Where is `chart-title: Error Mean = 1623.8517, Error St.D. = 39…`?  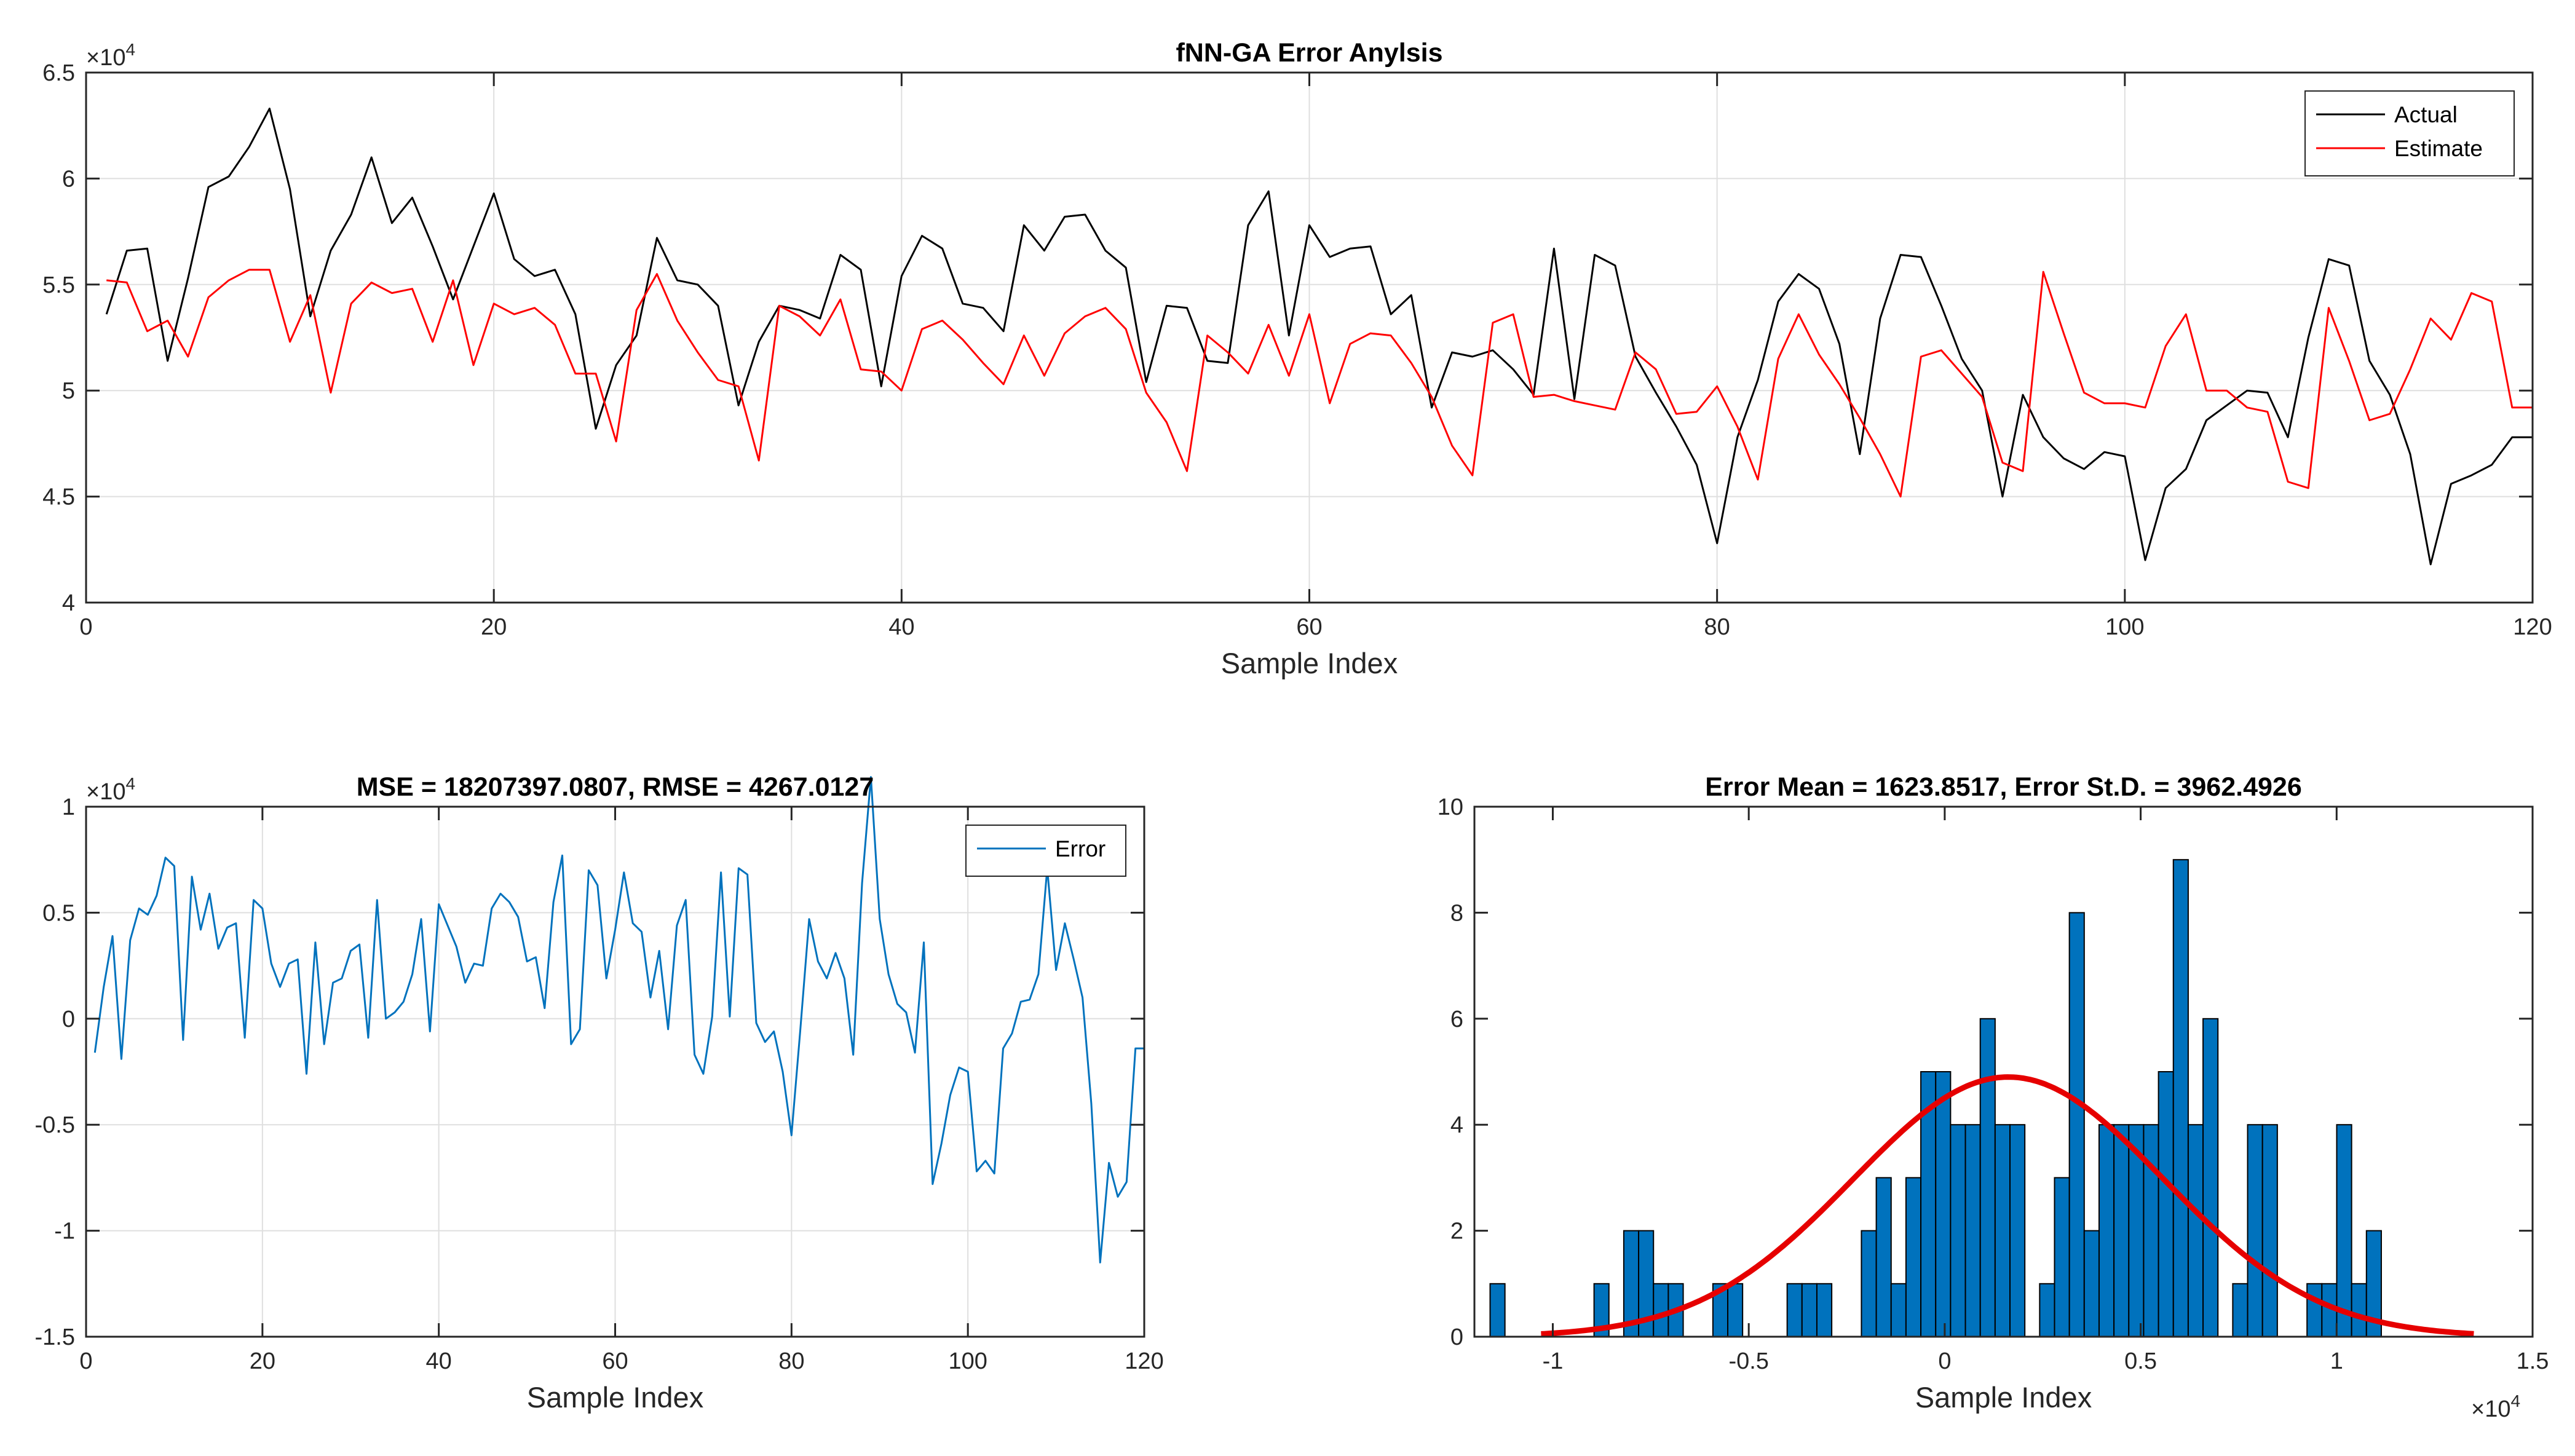 chart-title: Error Mean = 1623.8517, Error St.D. = 39… is located at coordinates (2003, 787).